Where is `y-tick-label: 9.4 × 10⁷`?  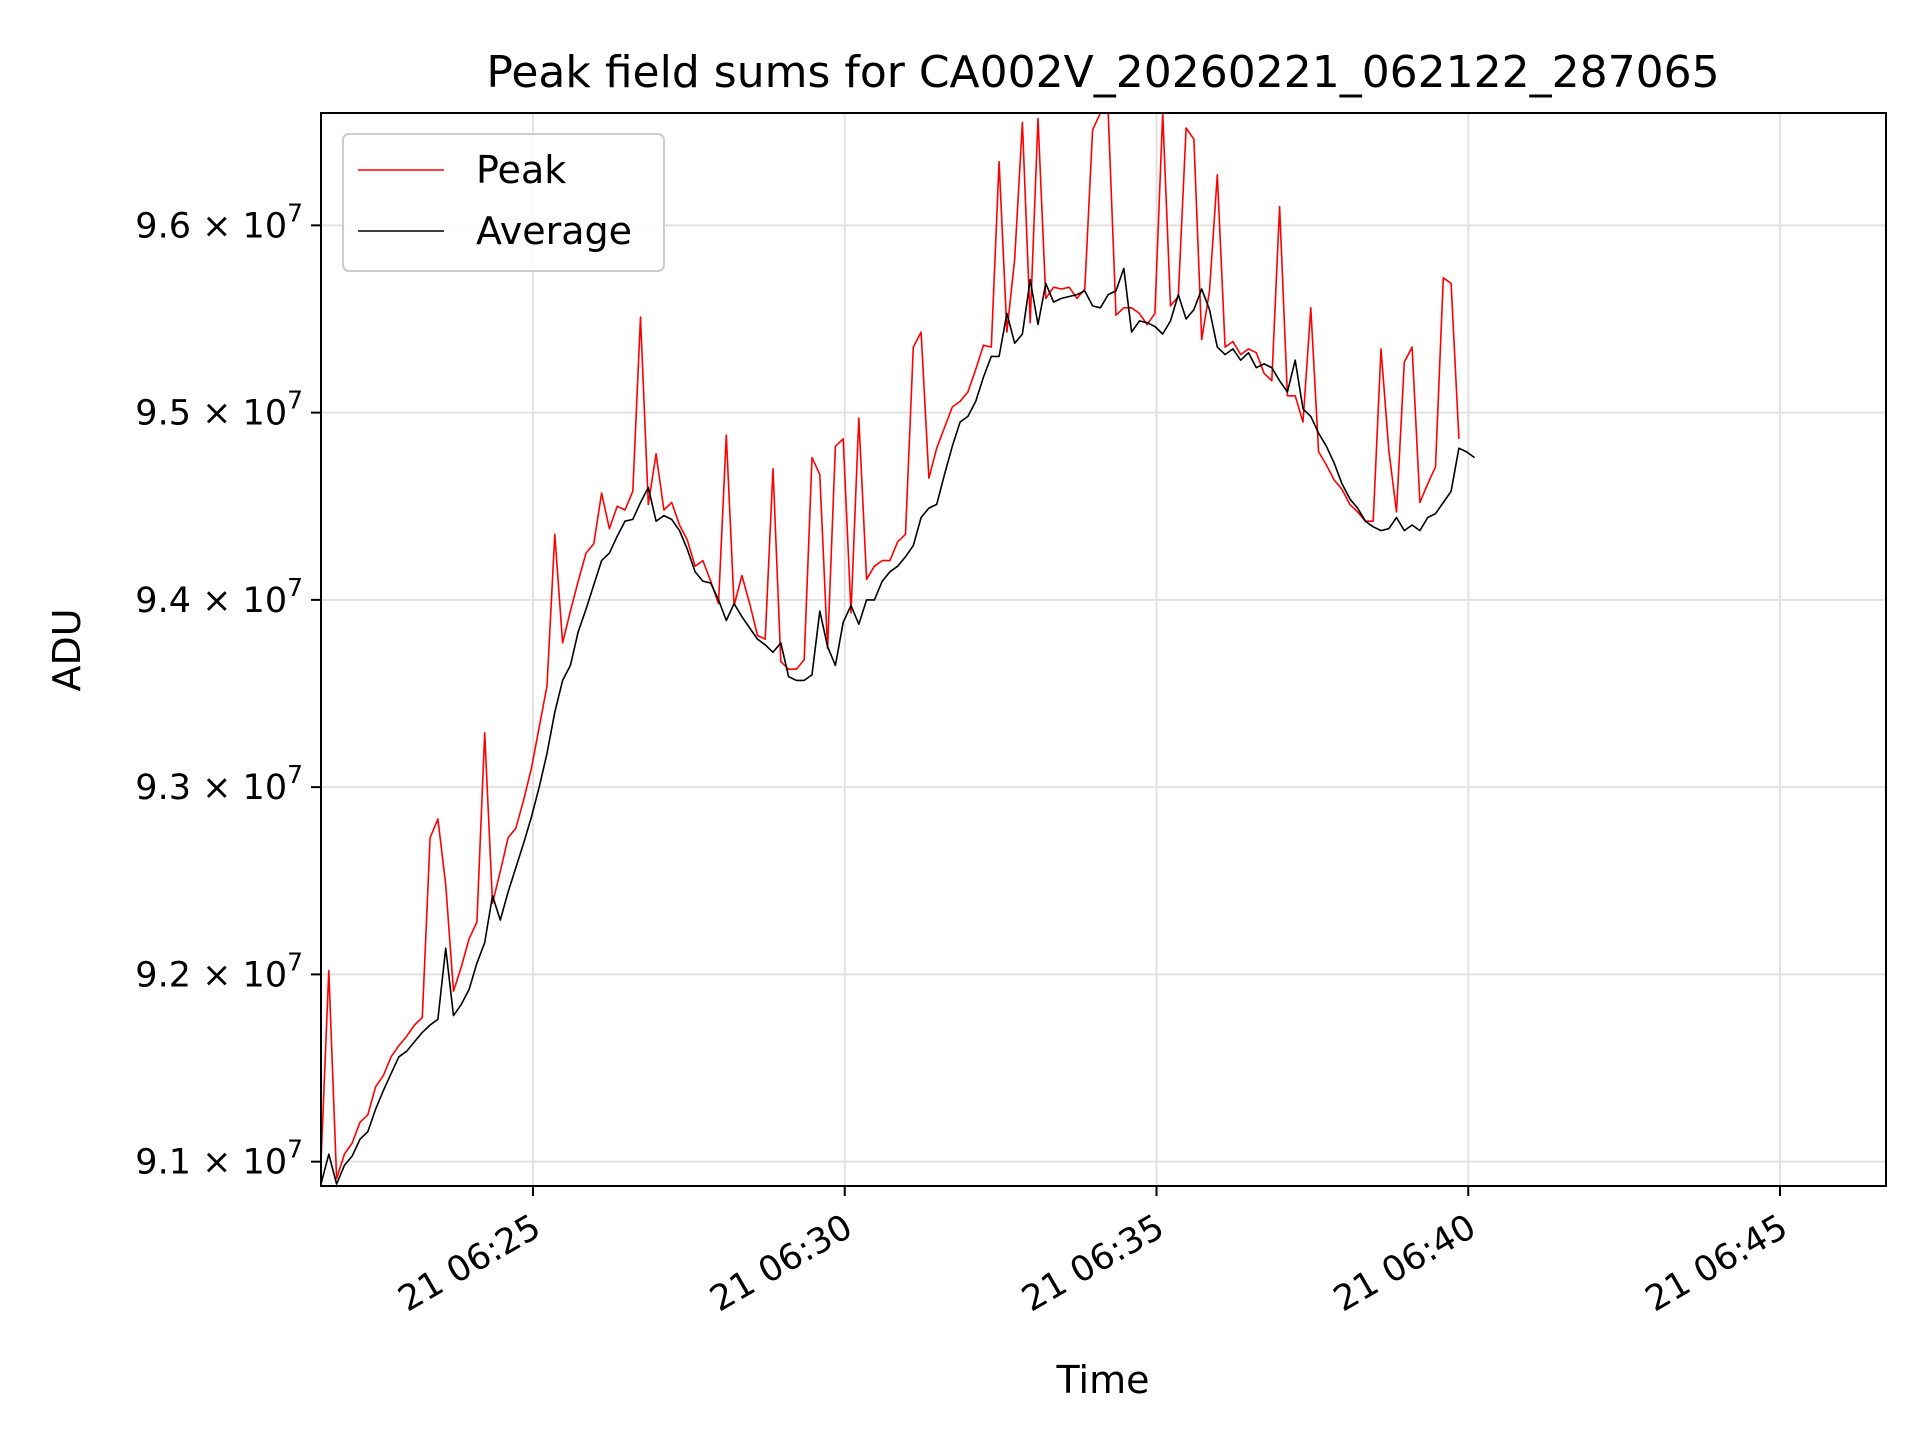
y-tick-label: 9.4 × 10⁷ is located at coordinates (219, 597).